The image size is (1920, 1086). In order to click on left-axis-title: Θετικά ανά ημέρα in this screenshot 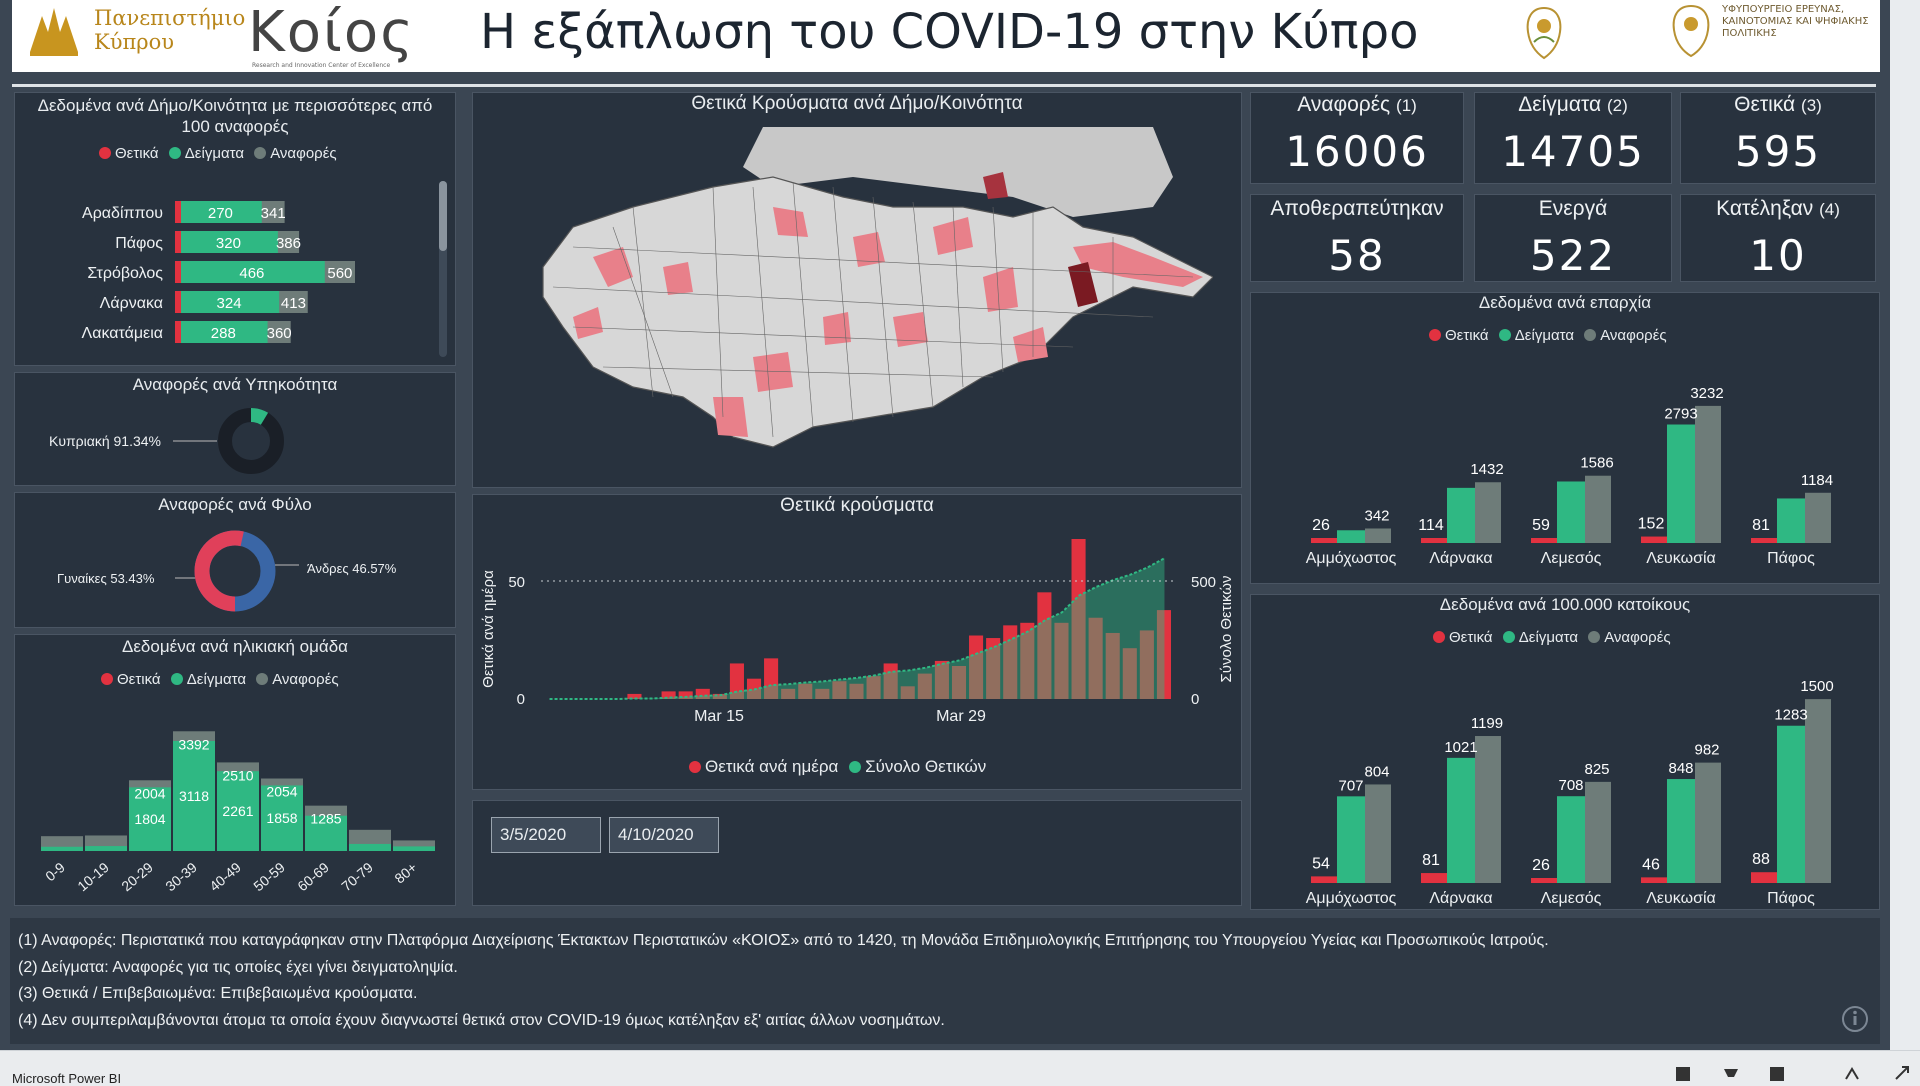, I will do `click(488, 629)`.